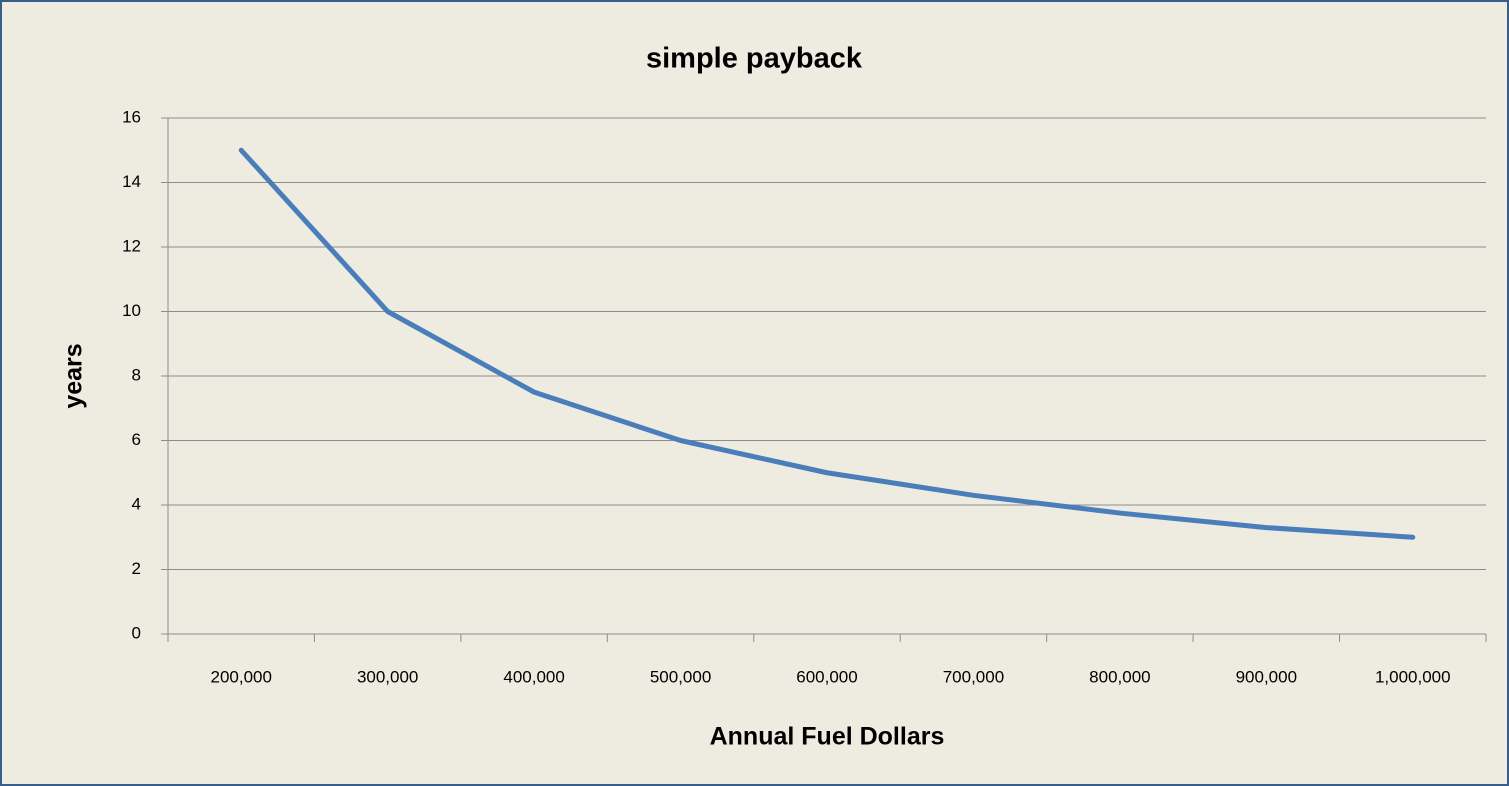  I want to click on y-tick-label: 12, so click(131, 245).